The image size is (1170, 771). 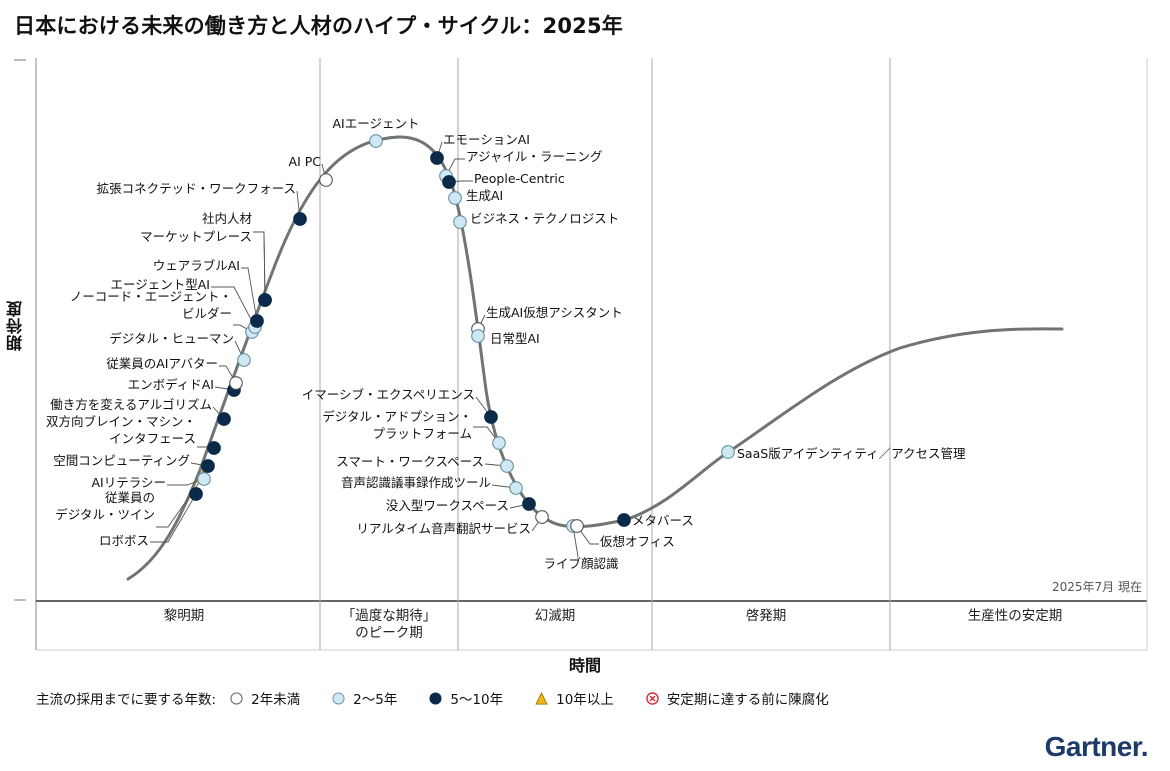 What do you see at coordinates (555, 616) in the screenshot?
I see `phase-label: 幻滅期` at bounding box center [555, 616].